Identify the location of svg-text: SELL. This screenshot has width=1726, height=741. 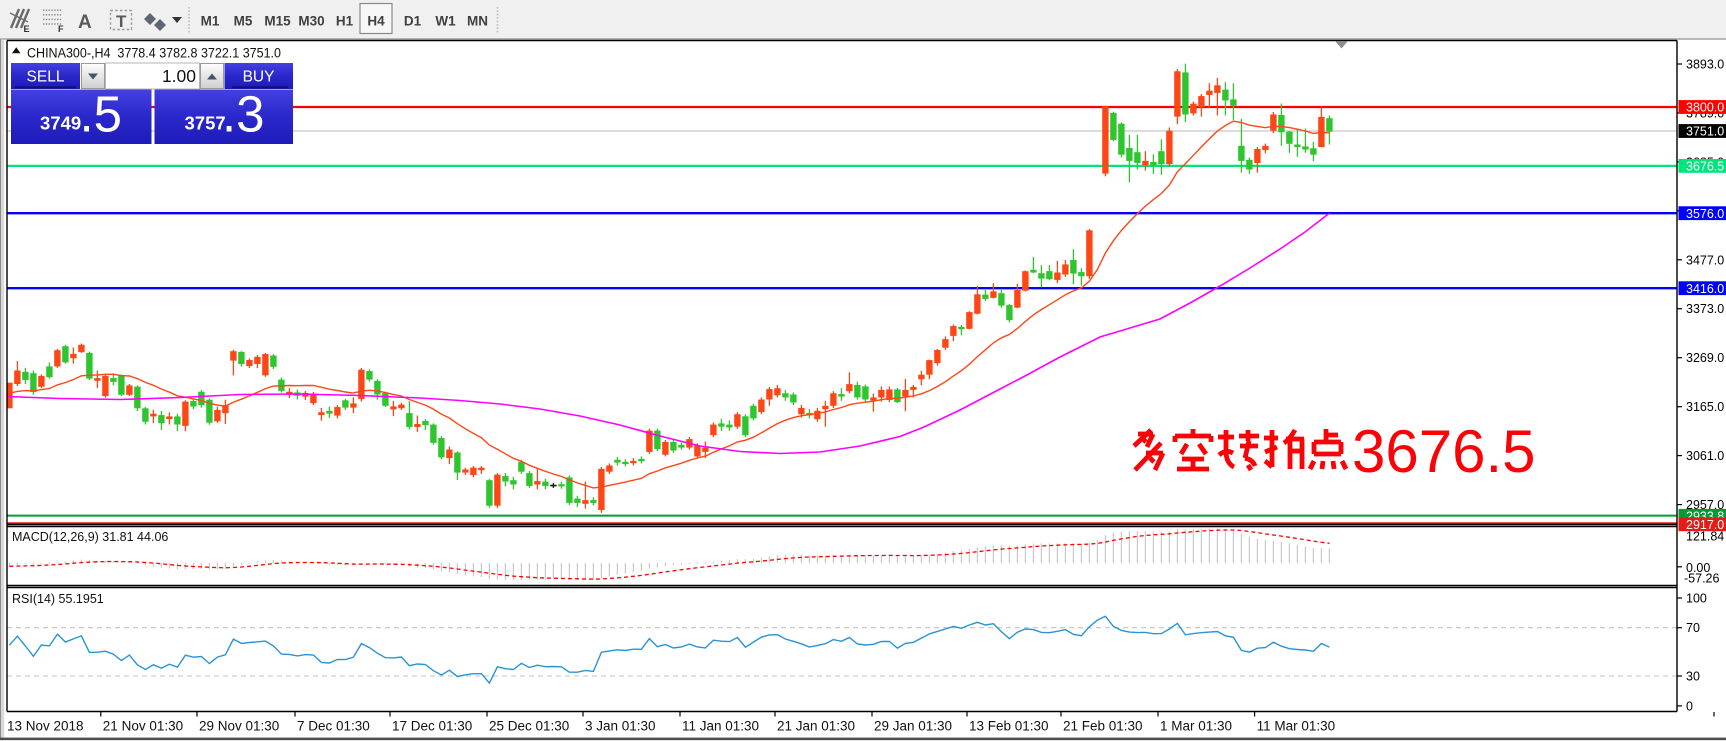
(46, 77).